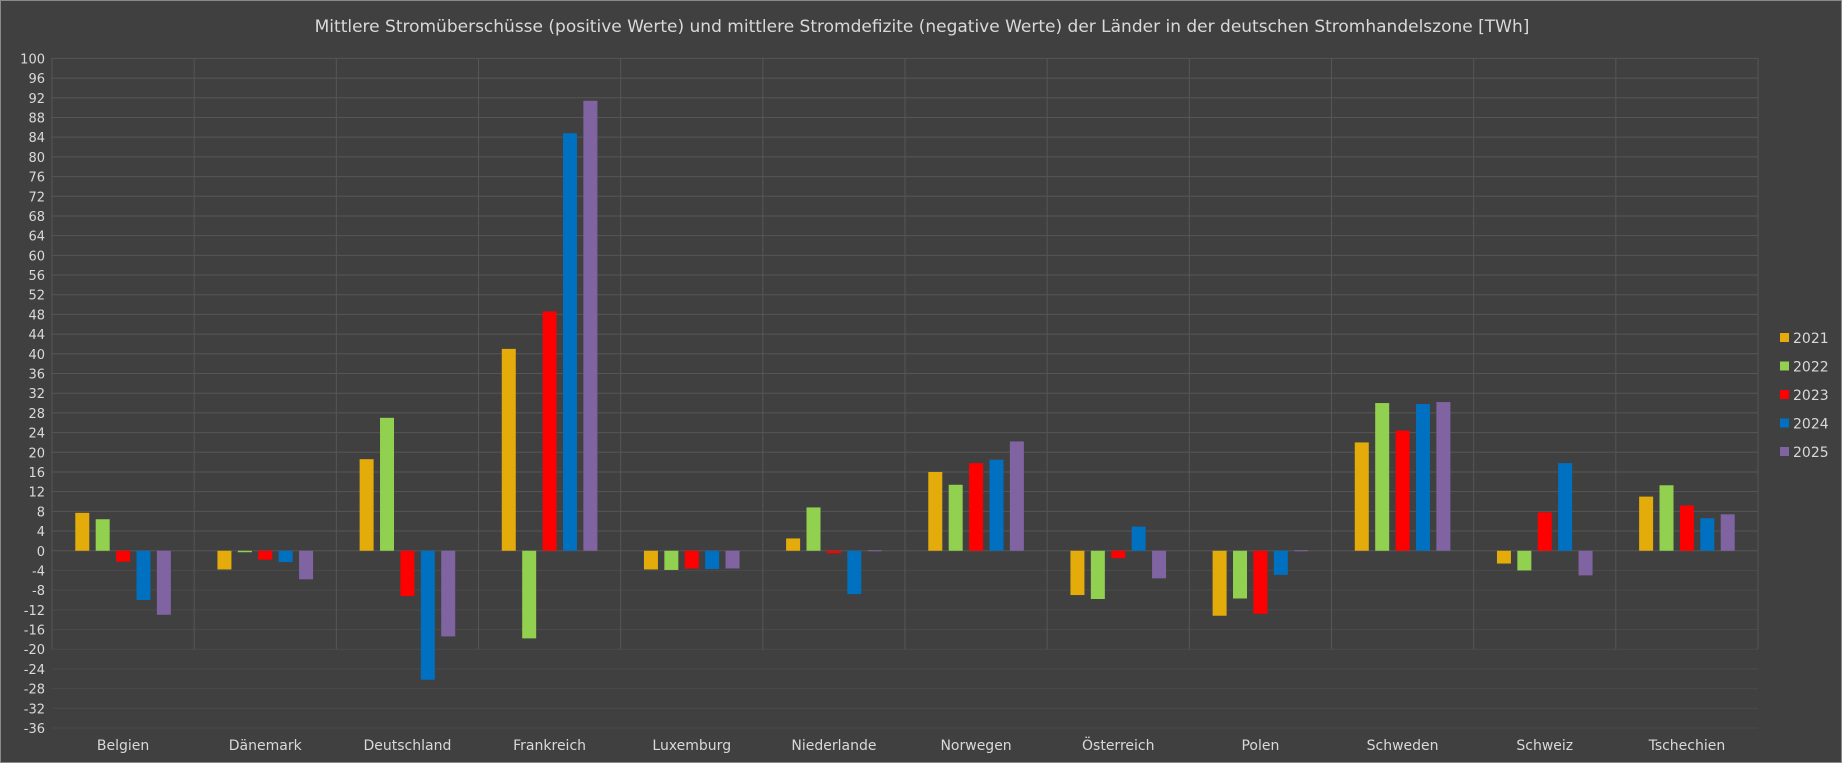 Image resolution: width=1842 pixels, height=763 pixels. I want to click on bar-schweiz-2024, so click(1565, 507).